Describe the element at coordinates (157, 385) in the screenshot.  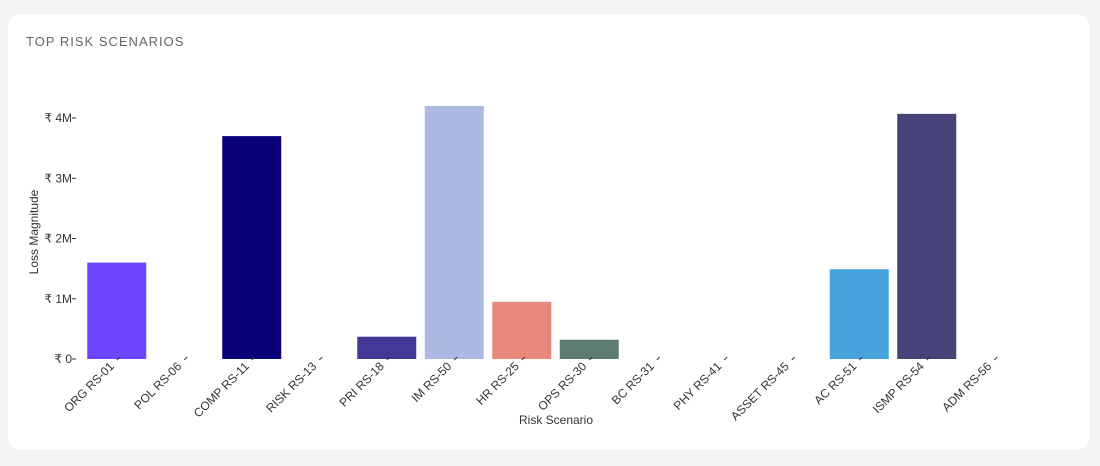
I see `x-tick-label: POL RS-06` at that location.